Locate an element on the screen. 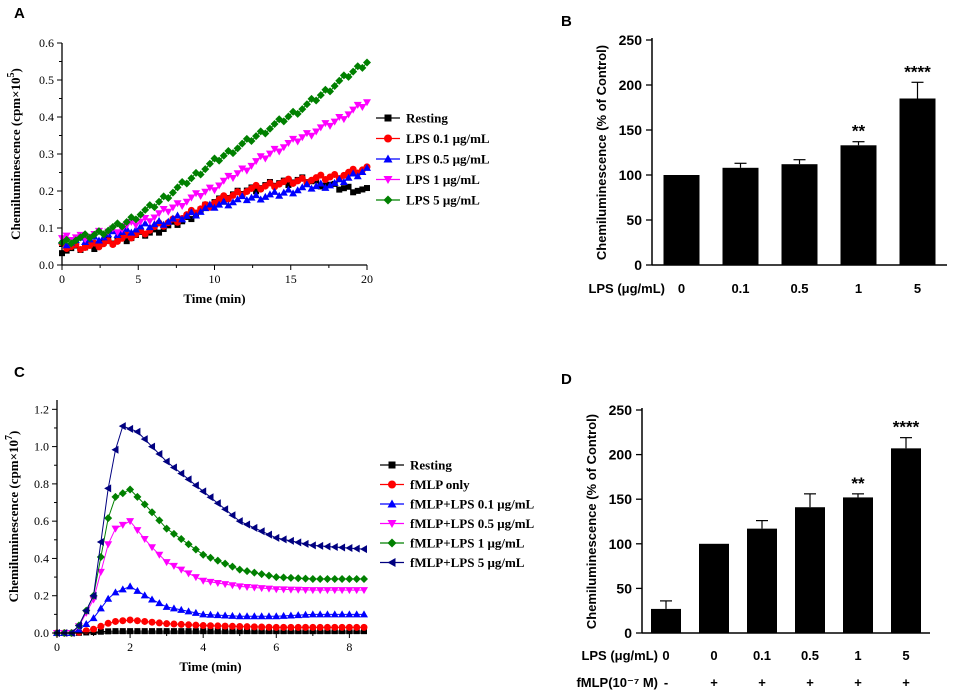  y-tick-label: 150 is located at coordinates (631, 130).